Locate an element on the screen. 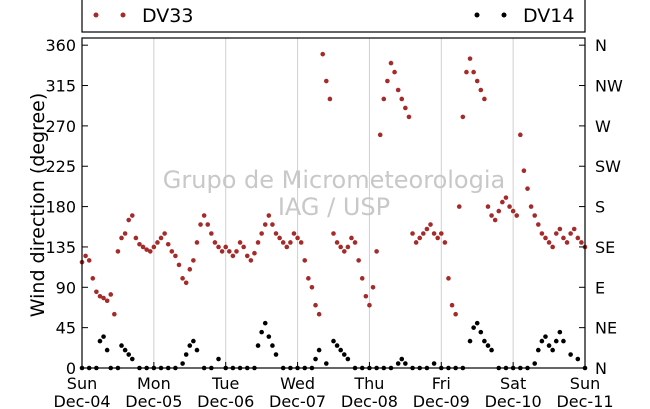 Image resolution: width=650 pixels, height=409 pixels. watermark-line-1: Grupo de Micrometeorologia is located at coordinates (334, 180).